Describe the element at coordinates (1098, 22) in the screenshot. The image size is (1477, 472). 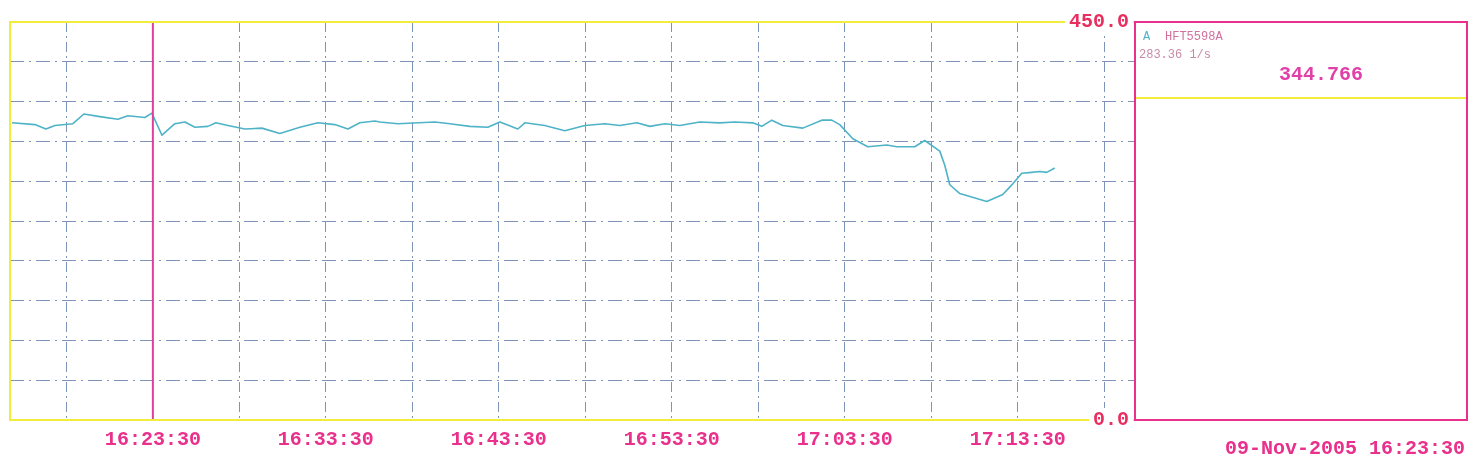
I see `y-tick-label: 450.0` at that location.